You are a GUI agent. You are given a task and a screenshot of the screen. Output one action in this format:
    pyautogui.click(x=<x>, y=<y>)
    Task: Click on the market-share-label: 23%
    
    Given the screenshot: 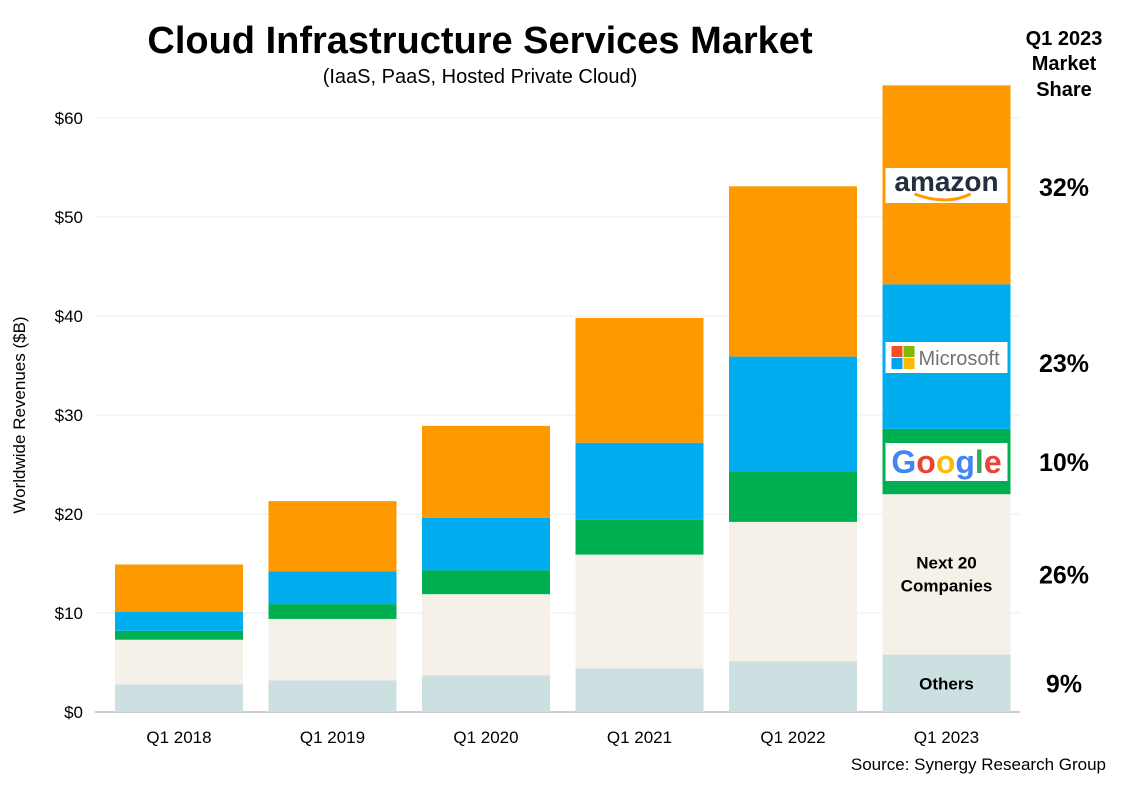 What is the action you would take?
    pyautogui.click(x=1064, y=364)
    